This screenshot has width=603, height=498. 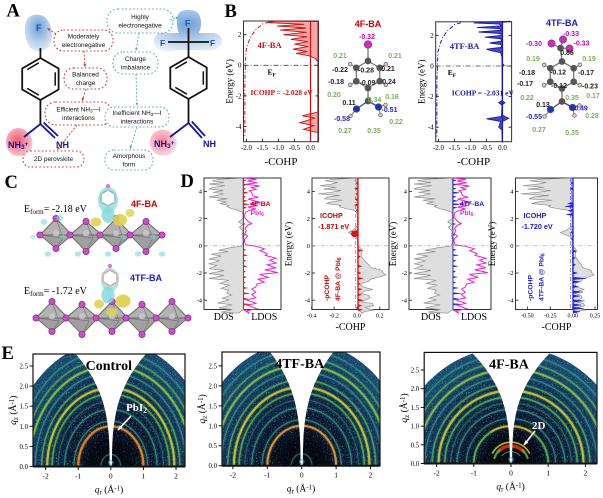 What do you see at coordinates (431, 317) in the screenshot?
I see `svg-text: DOS` at bounding box center [431, 317].